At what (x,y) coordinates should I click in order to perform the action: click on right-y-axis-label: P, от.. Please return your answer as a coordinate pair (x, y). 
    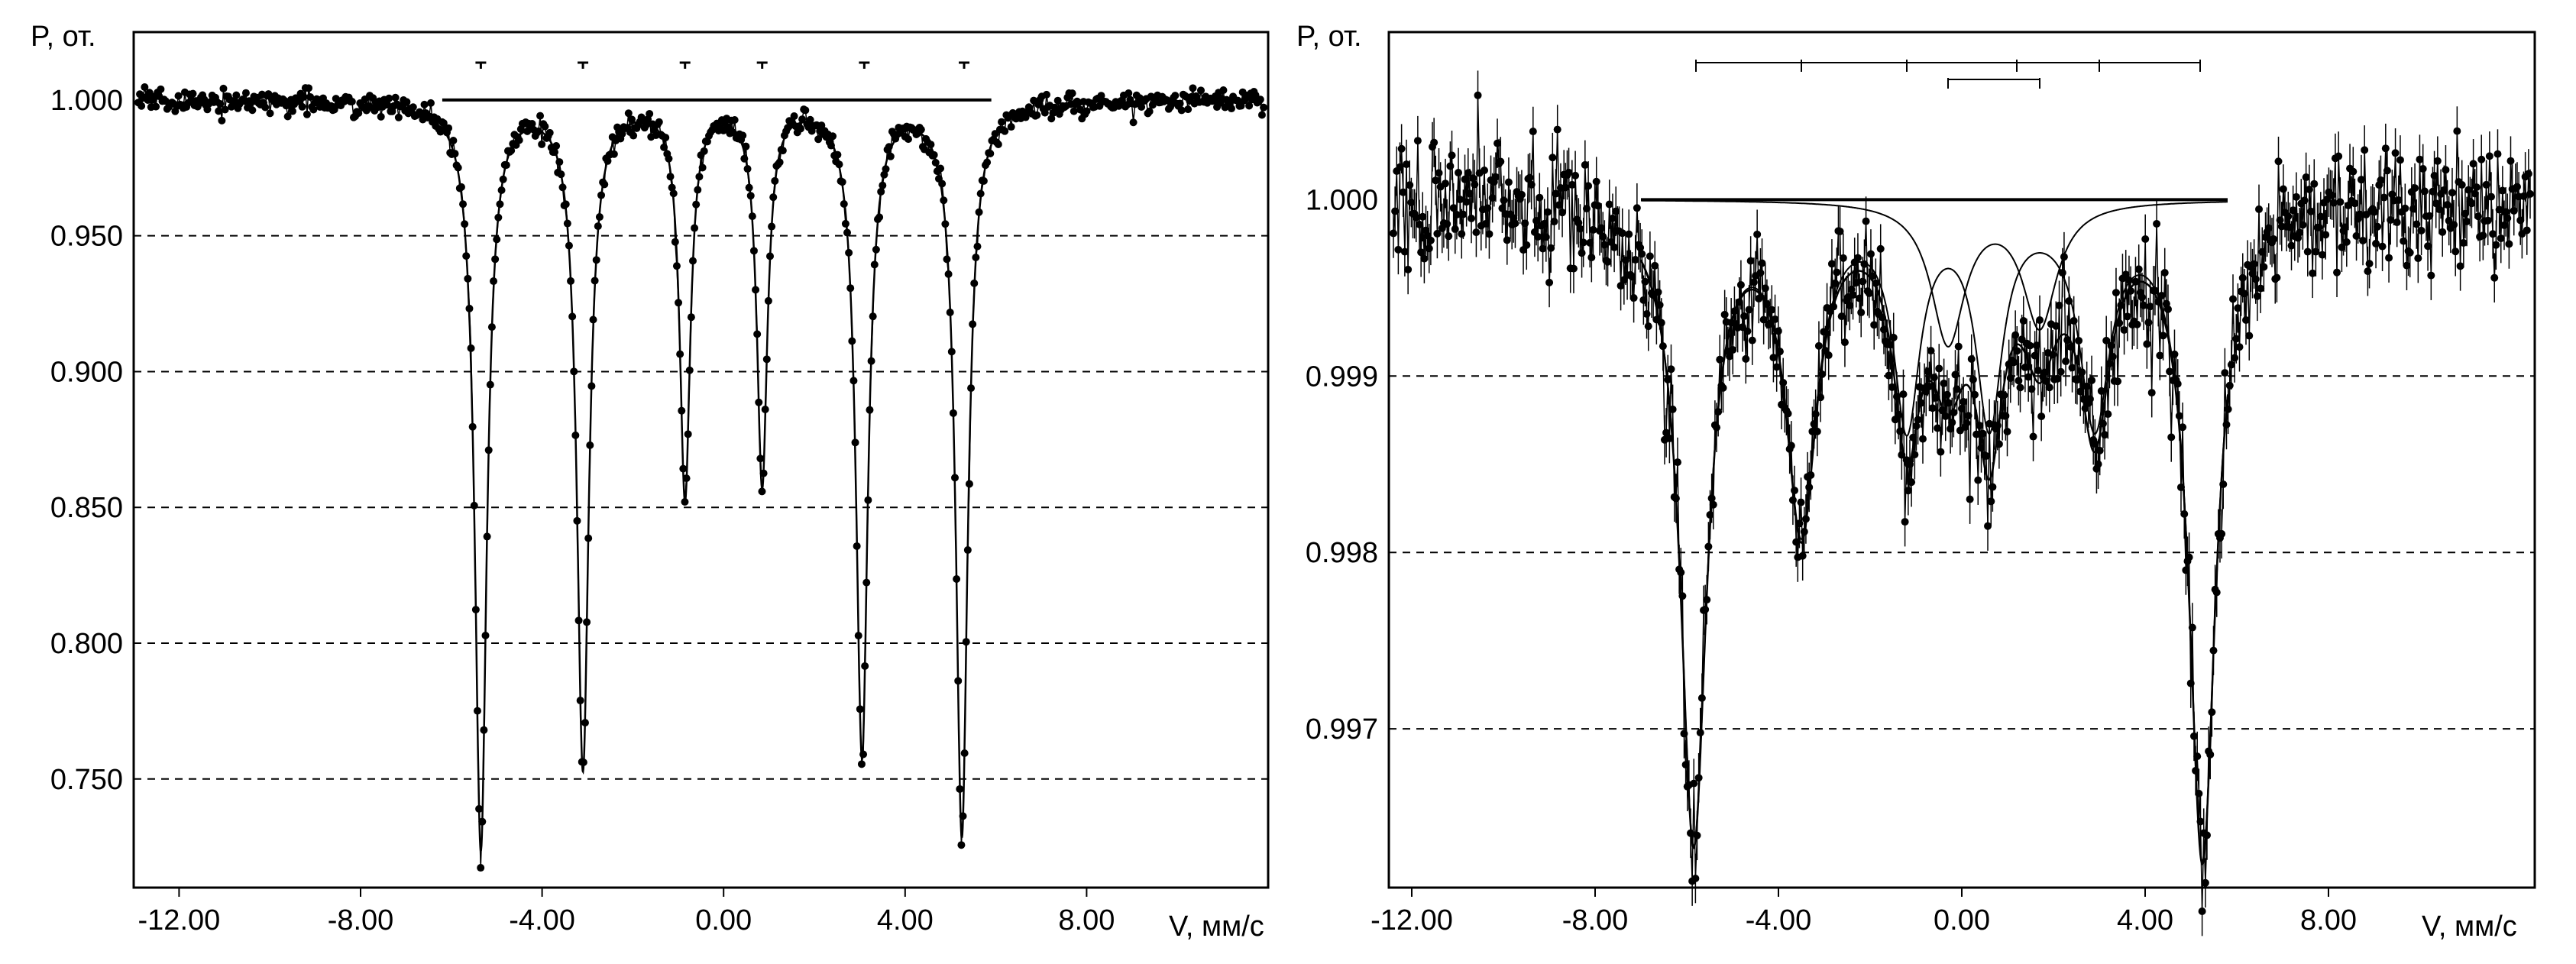
    Looking at the image, I should click on (1329, 37).